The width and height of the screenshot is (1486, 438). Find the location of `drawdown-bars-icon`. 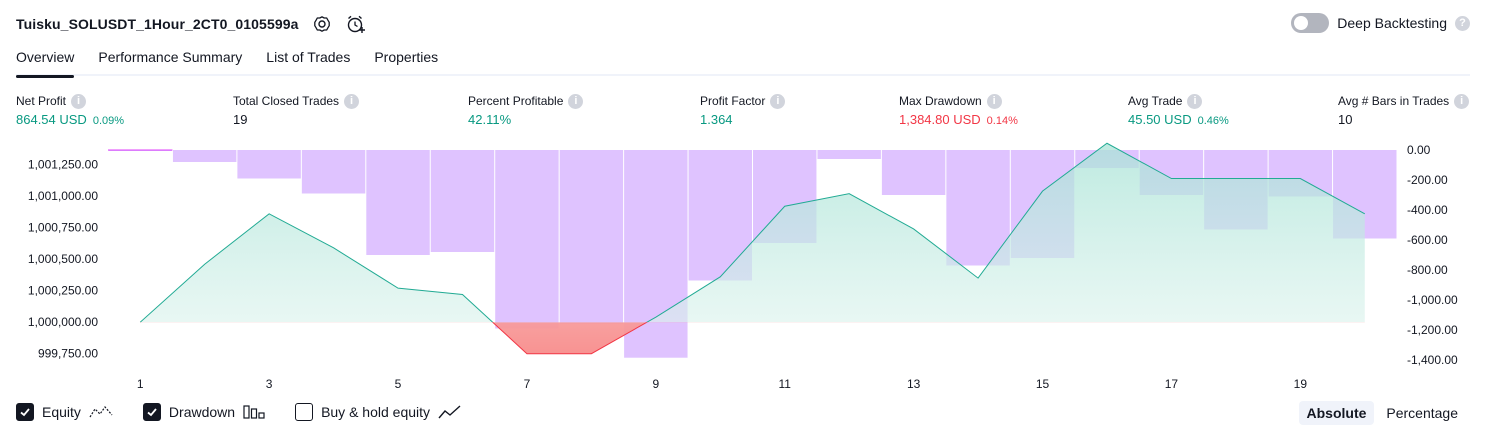

drawdown-bars-icon is located at coordinates (254, 412).